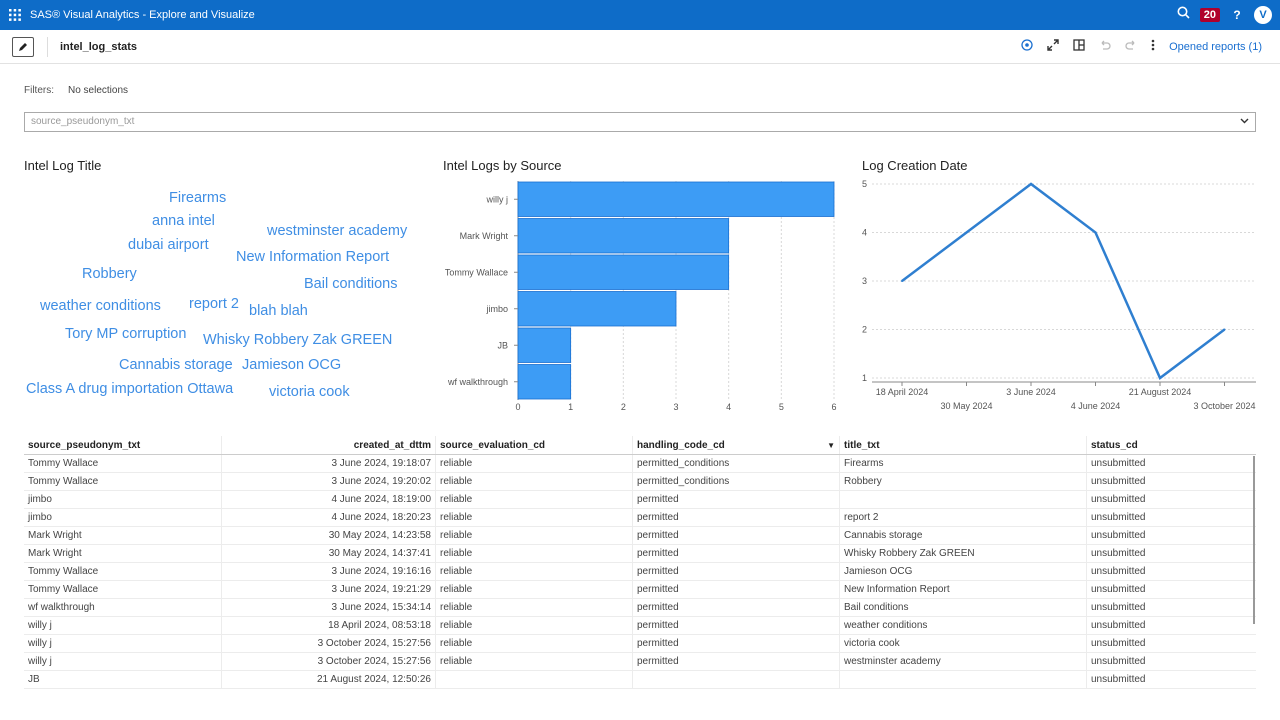 The height and width of the screenshot is (720, 1280). What do you see at coordinates (966, 406) in the screenshot?
I see `x-tick-label: 30 May 2024` at bounding box center [966, 406].